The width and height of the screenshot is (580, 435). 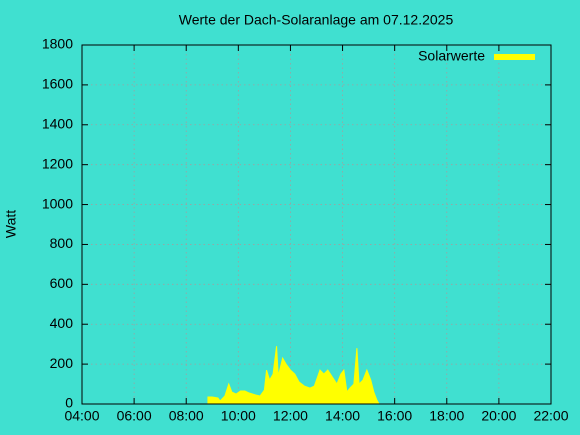 I want to click on x-tick-label: 20:00, so click(x=498, y=416).